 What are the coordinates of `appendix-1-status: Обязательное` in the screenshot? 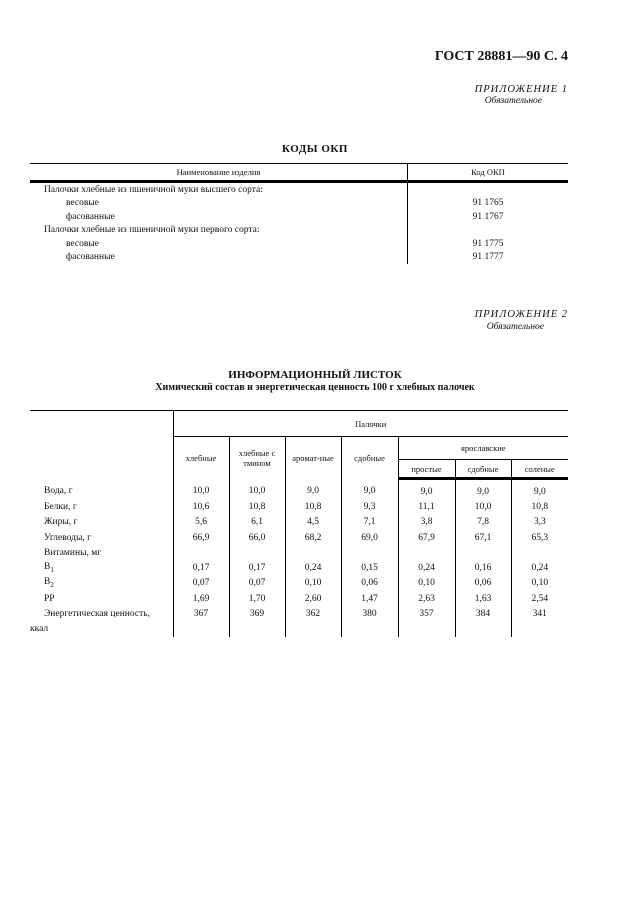 It's located at (513, 101).